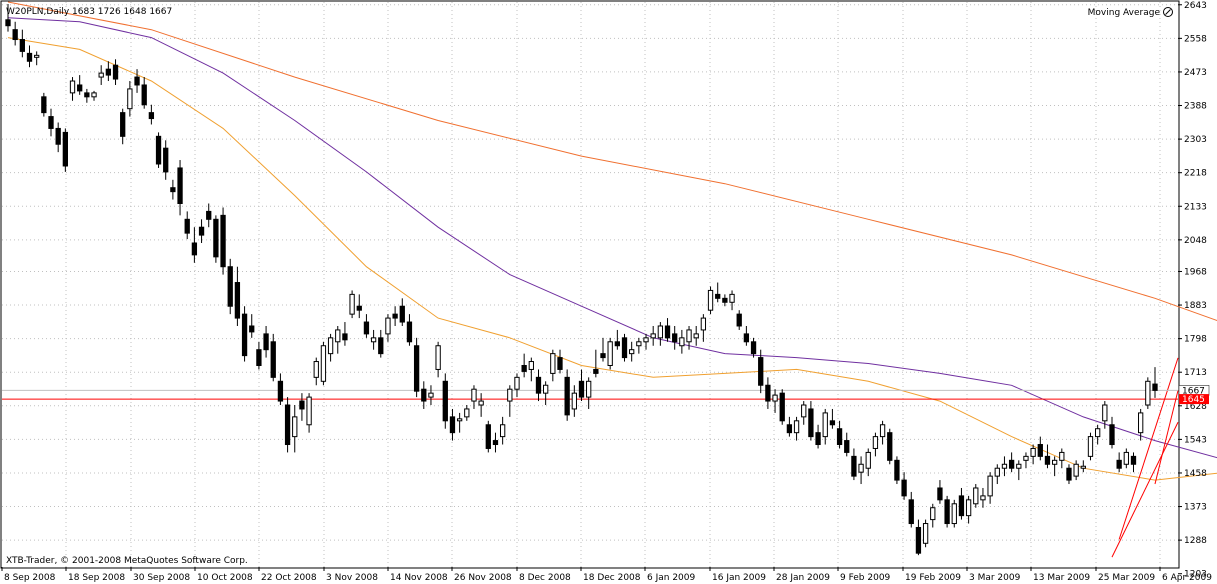  Describe the element at coordinates (933, 578) in the screenshot. I see `x-tick-label: 19 Feb 2009` at that location.